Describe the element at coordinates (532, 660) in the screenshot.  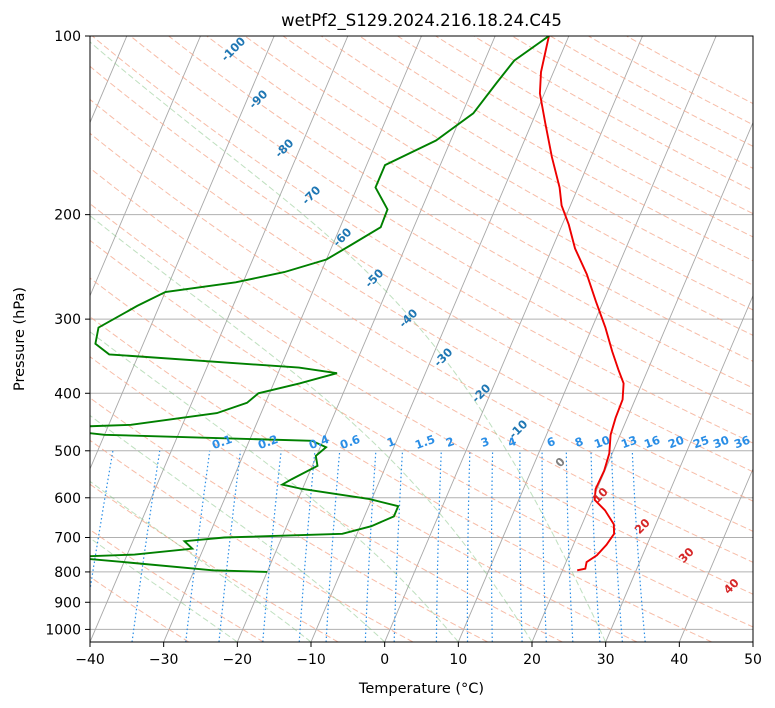
I see `x-tick-label: 20` at that location.